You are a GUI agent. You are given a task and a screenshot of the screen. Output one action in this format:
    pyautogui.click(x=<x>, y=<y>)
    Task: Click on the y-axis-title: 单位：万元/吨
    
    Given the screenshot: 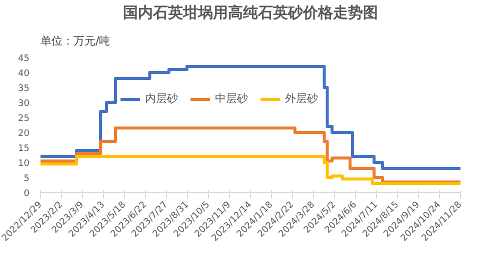 What is the action you would take?
    pyautogui.click(x=75, y=41)
    